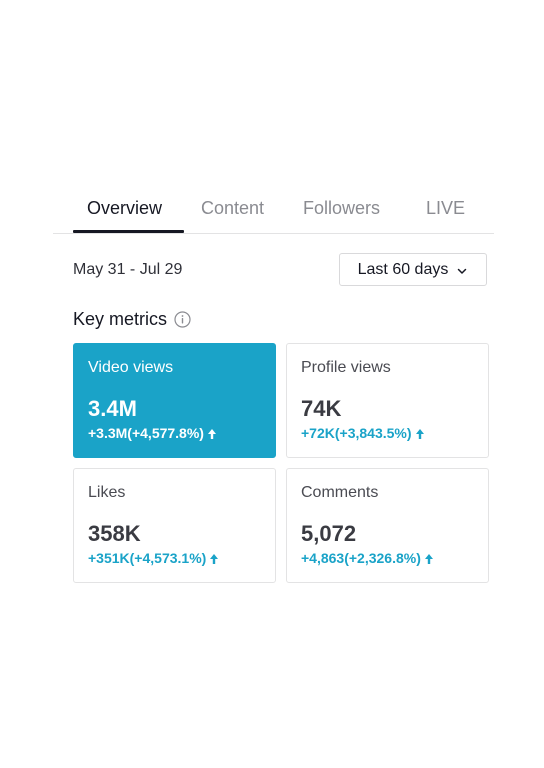 This screenshot has height=768, width=544. What do you see at coordinates (112, 408) in the screenshot?
I see `metric-value: 3.4M` at bounding box center [112, 408].